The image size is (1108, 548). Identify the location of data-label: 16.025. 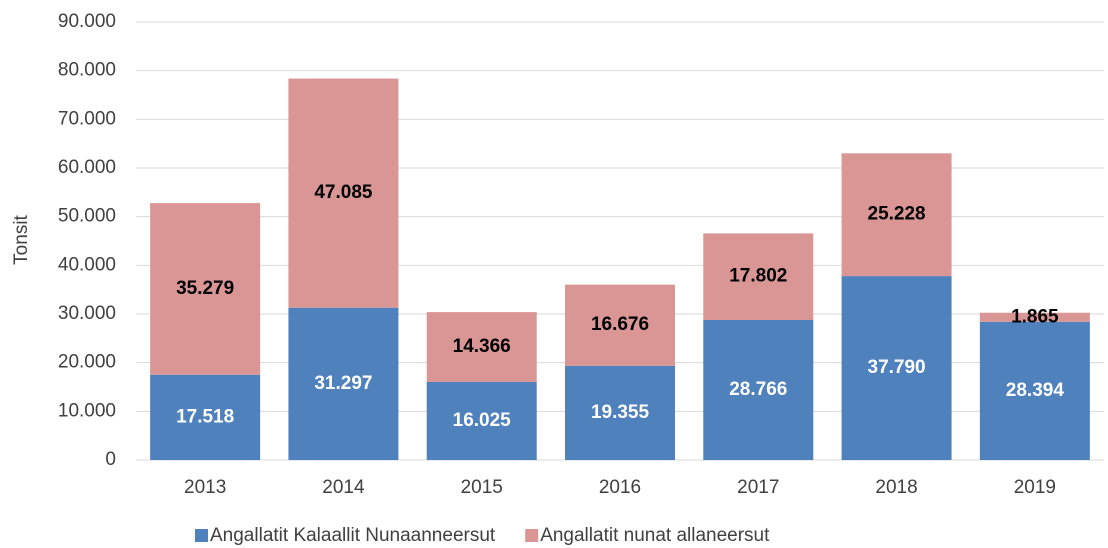
(482, 420).